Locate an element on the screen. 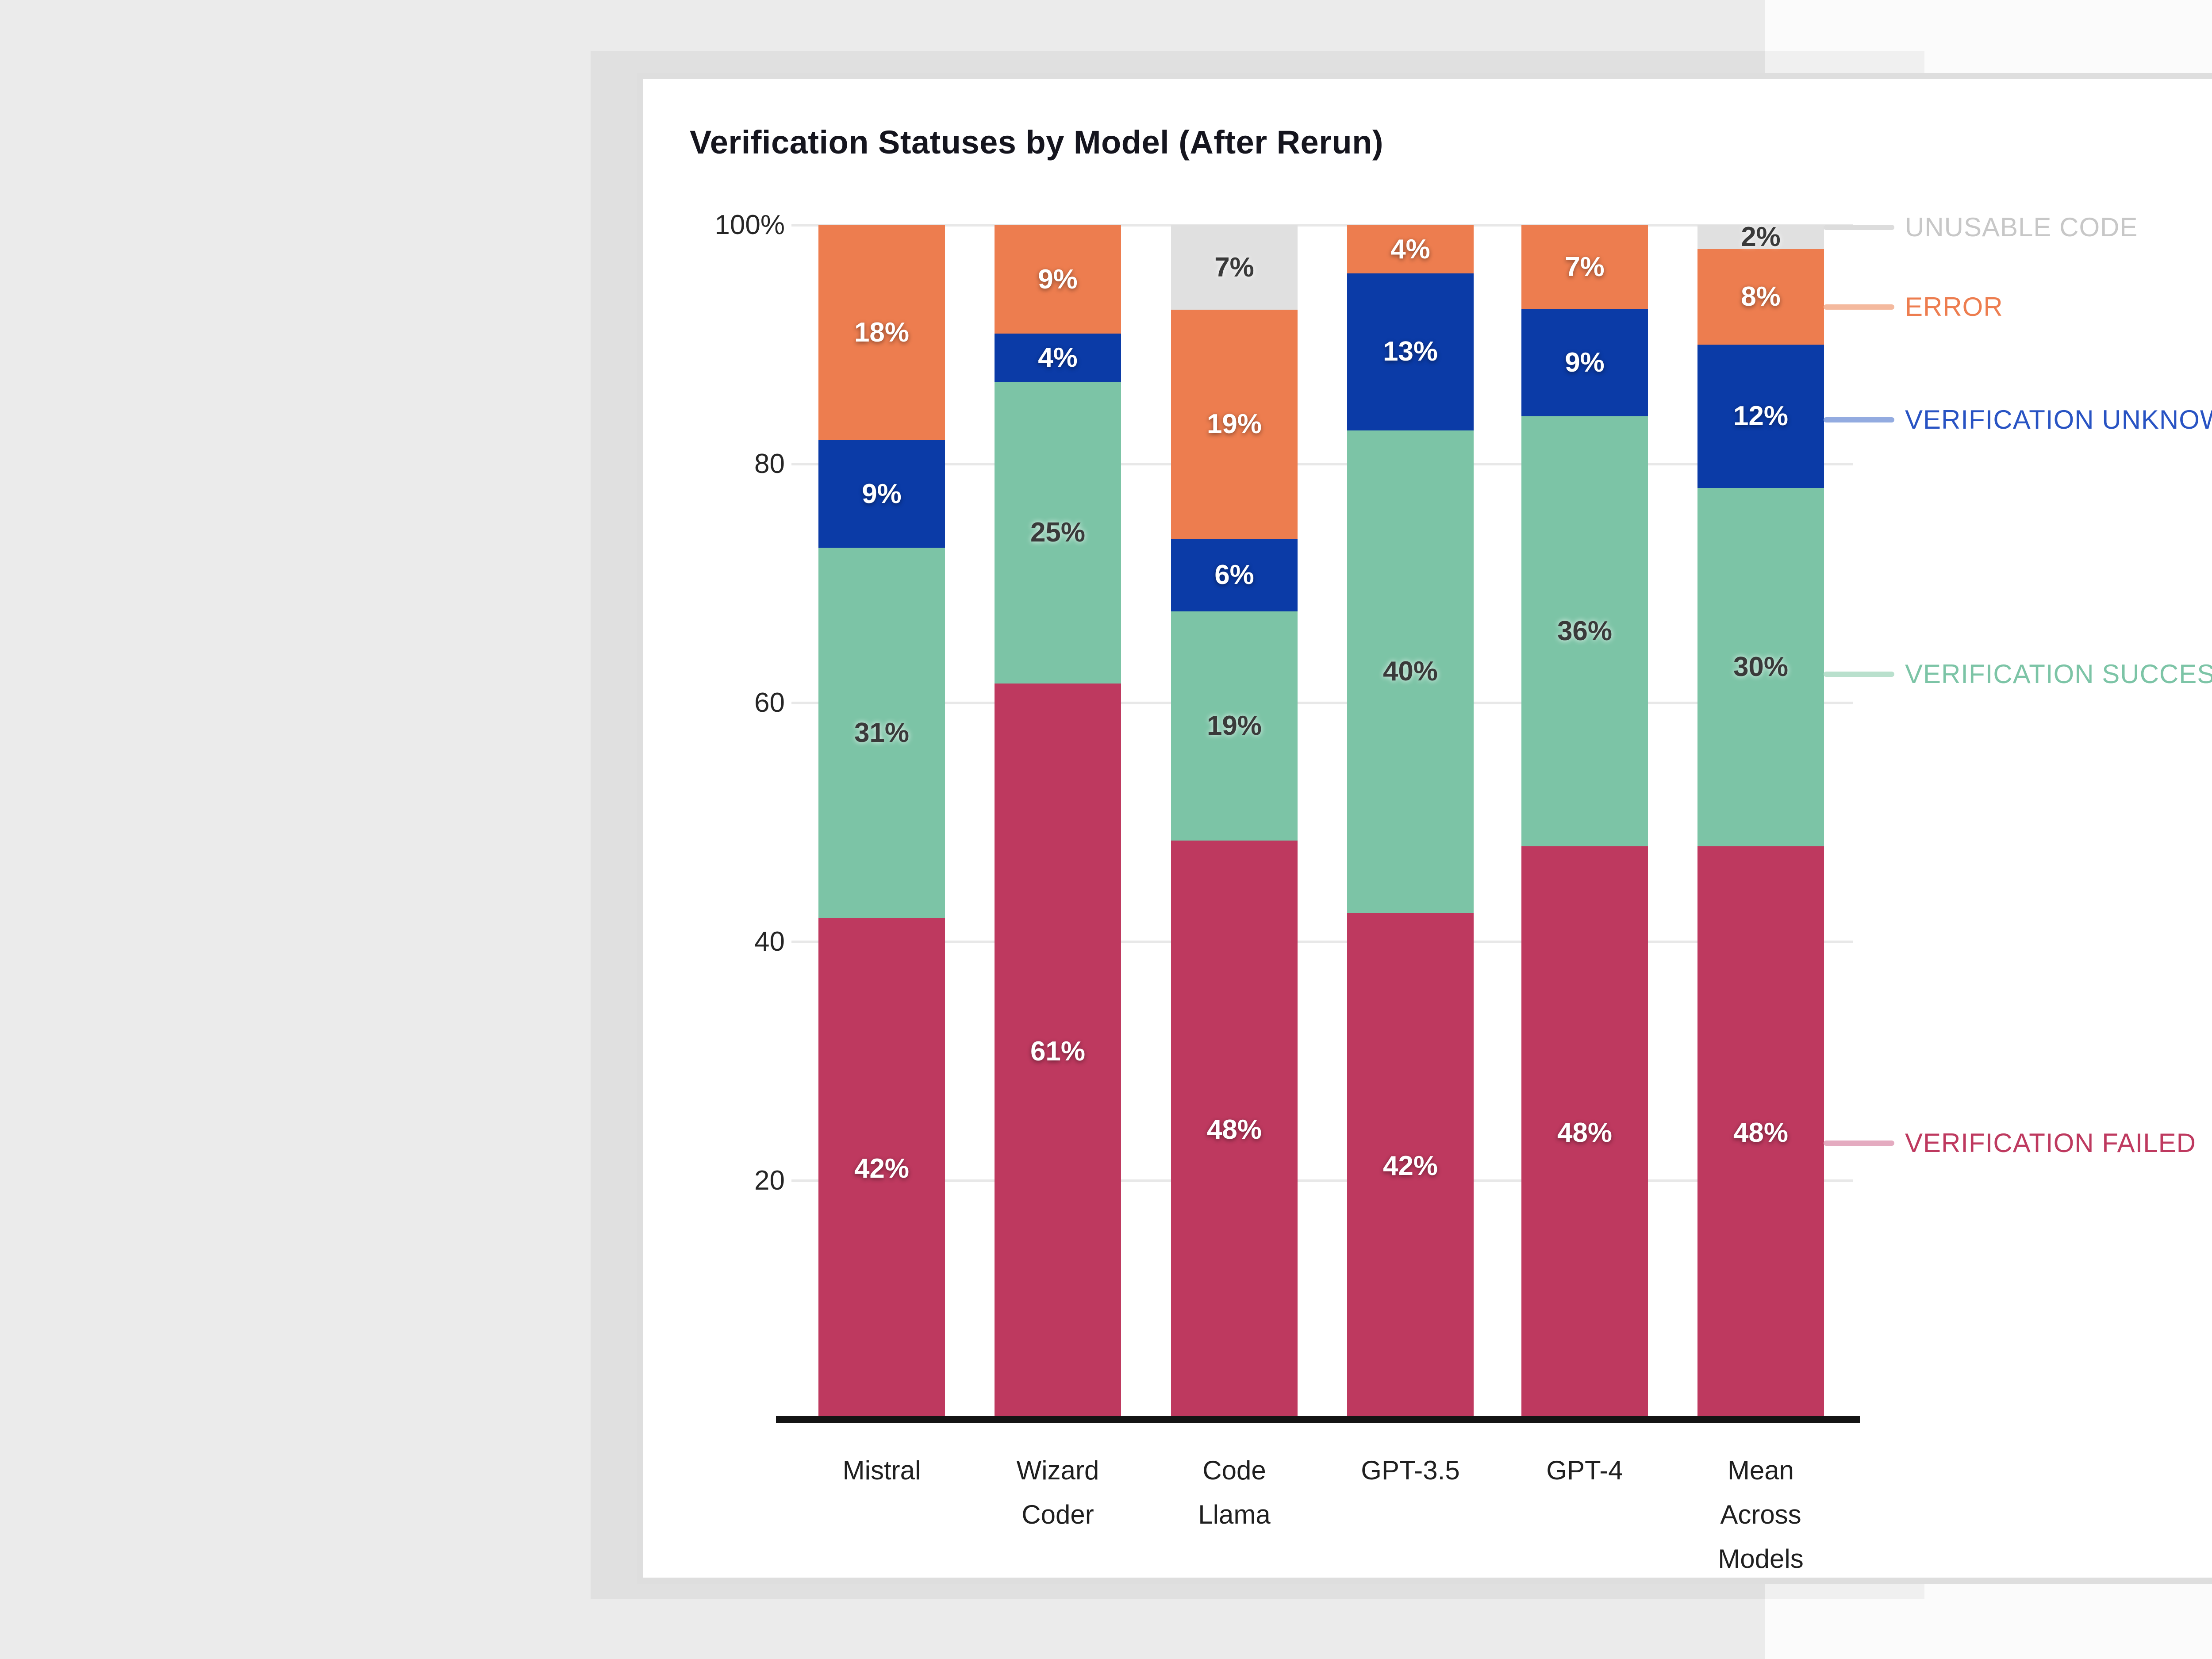 The height and width of the screenshot is (1659, 2212). legend-label: VERIFICATION UNKNOWN is located at coordinates (2058, 419).